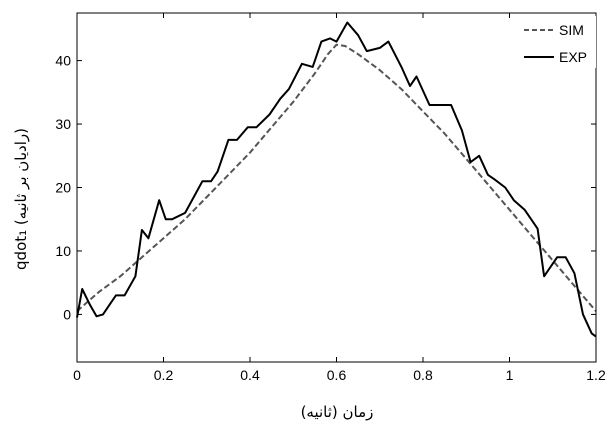 Image resolution: width=609 pixels, height=422 pixels. I want to click on x-tick-label: 0.4, so click(250, 375).